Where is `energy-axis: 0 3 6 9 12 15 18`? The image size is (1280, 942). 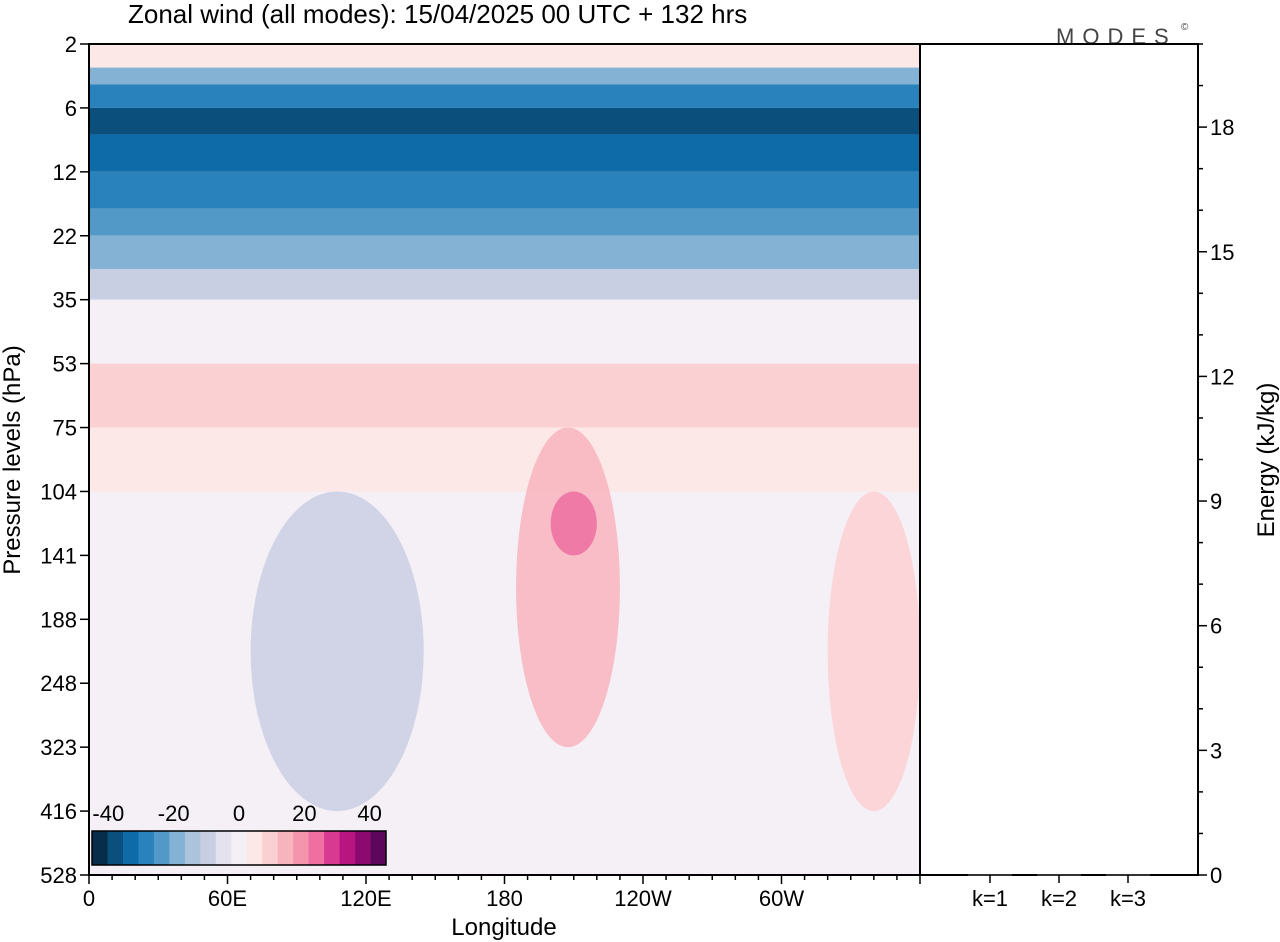
energy-axis: 0 3 6 9 12 15 18 is located at coordinates (1216, 465).